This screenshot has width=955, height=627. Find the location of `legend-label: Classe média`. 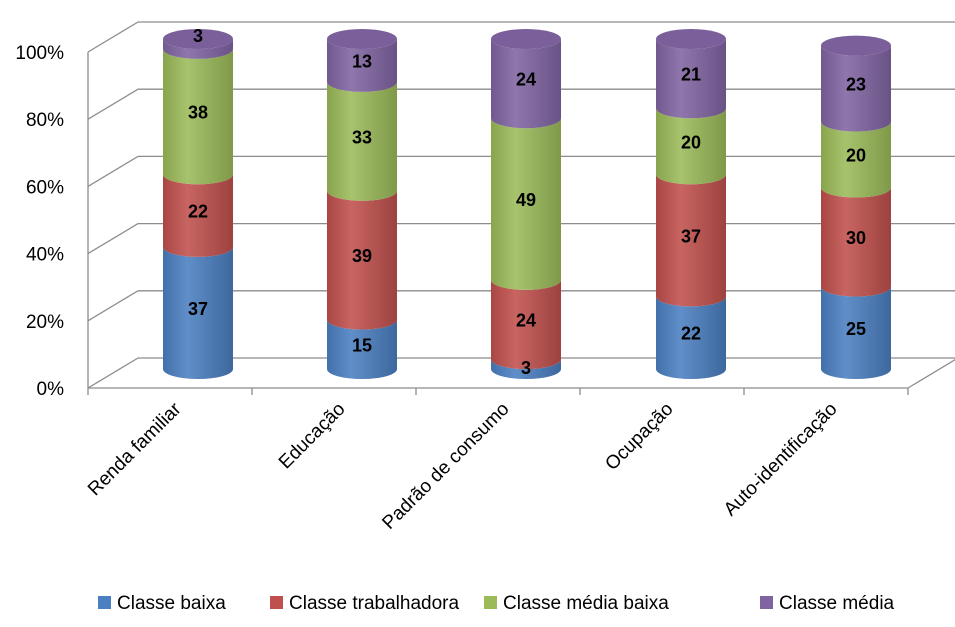

legend-label: Classe média is located at coordinates (837, 603).